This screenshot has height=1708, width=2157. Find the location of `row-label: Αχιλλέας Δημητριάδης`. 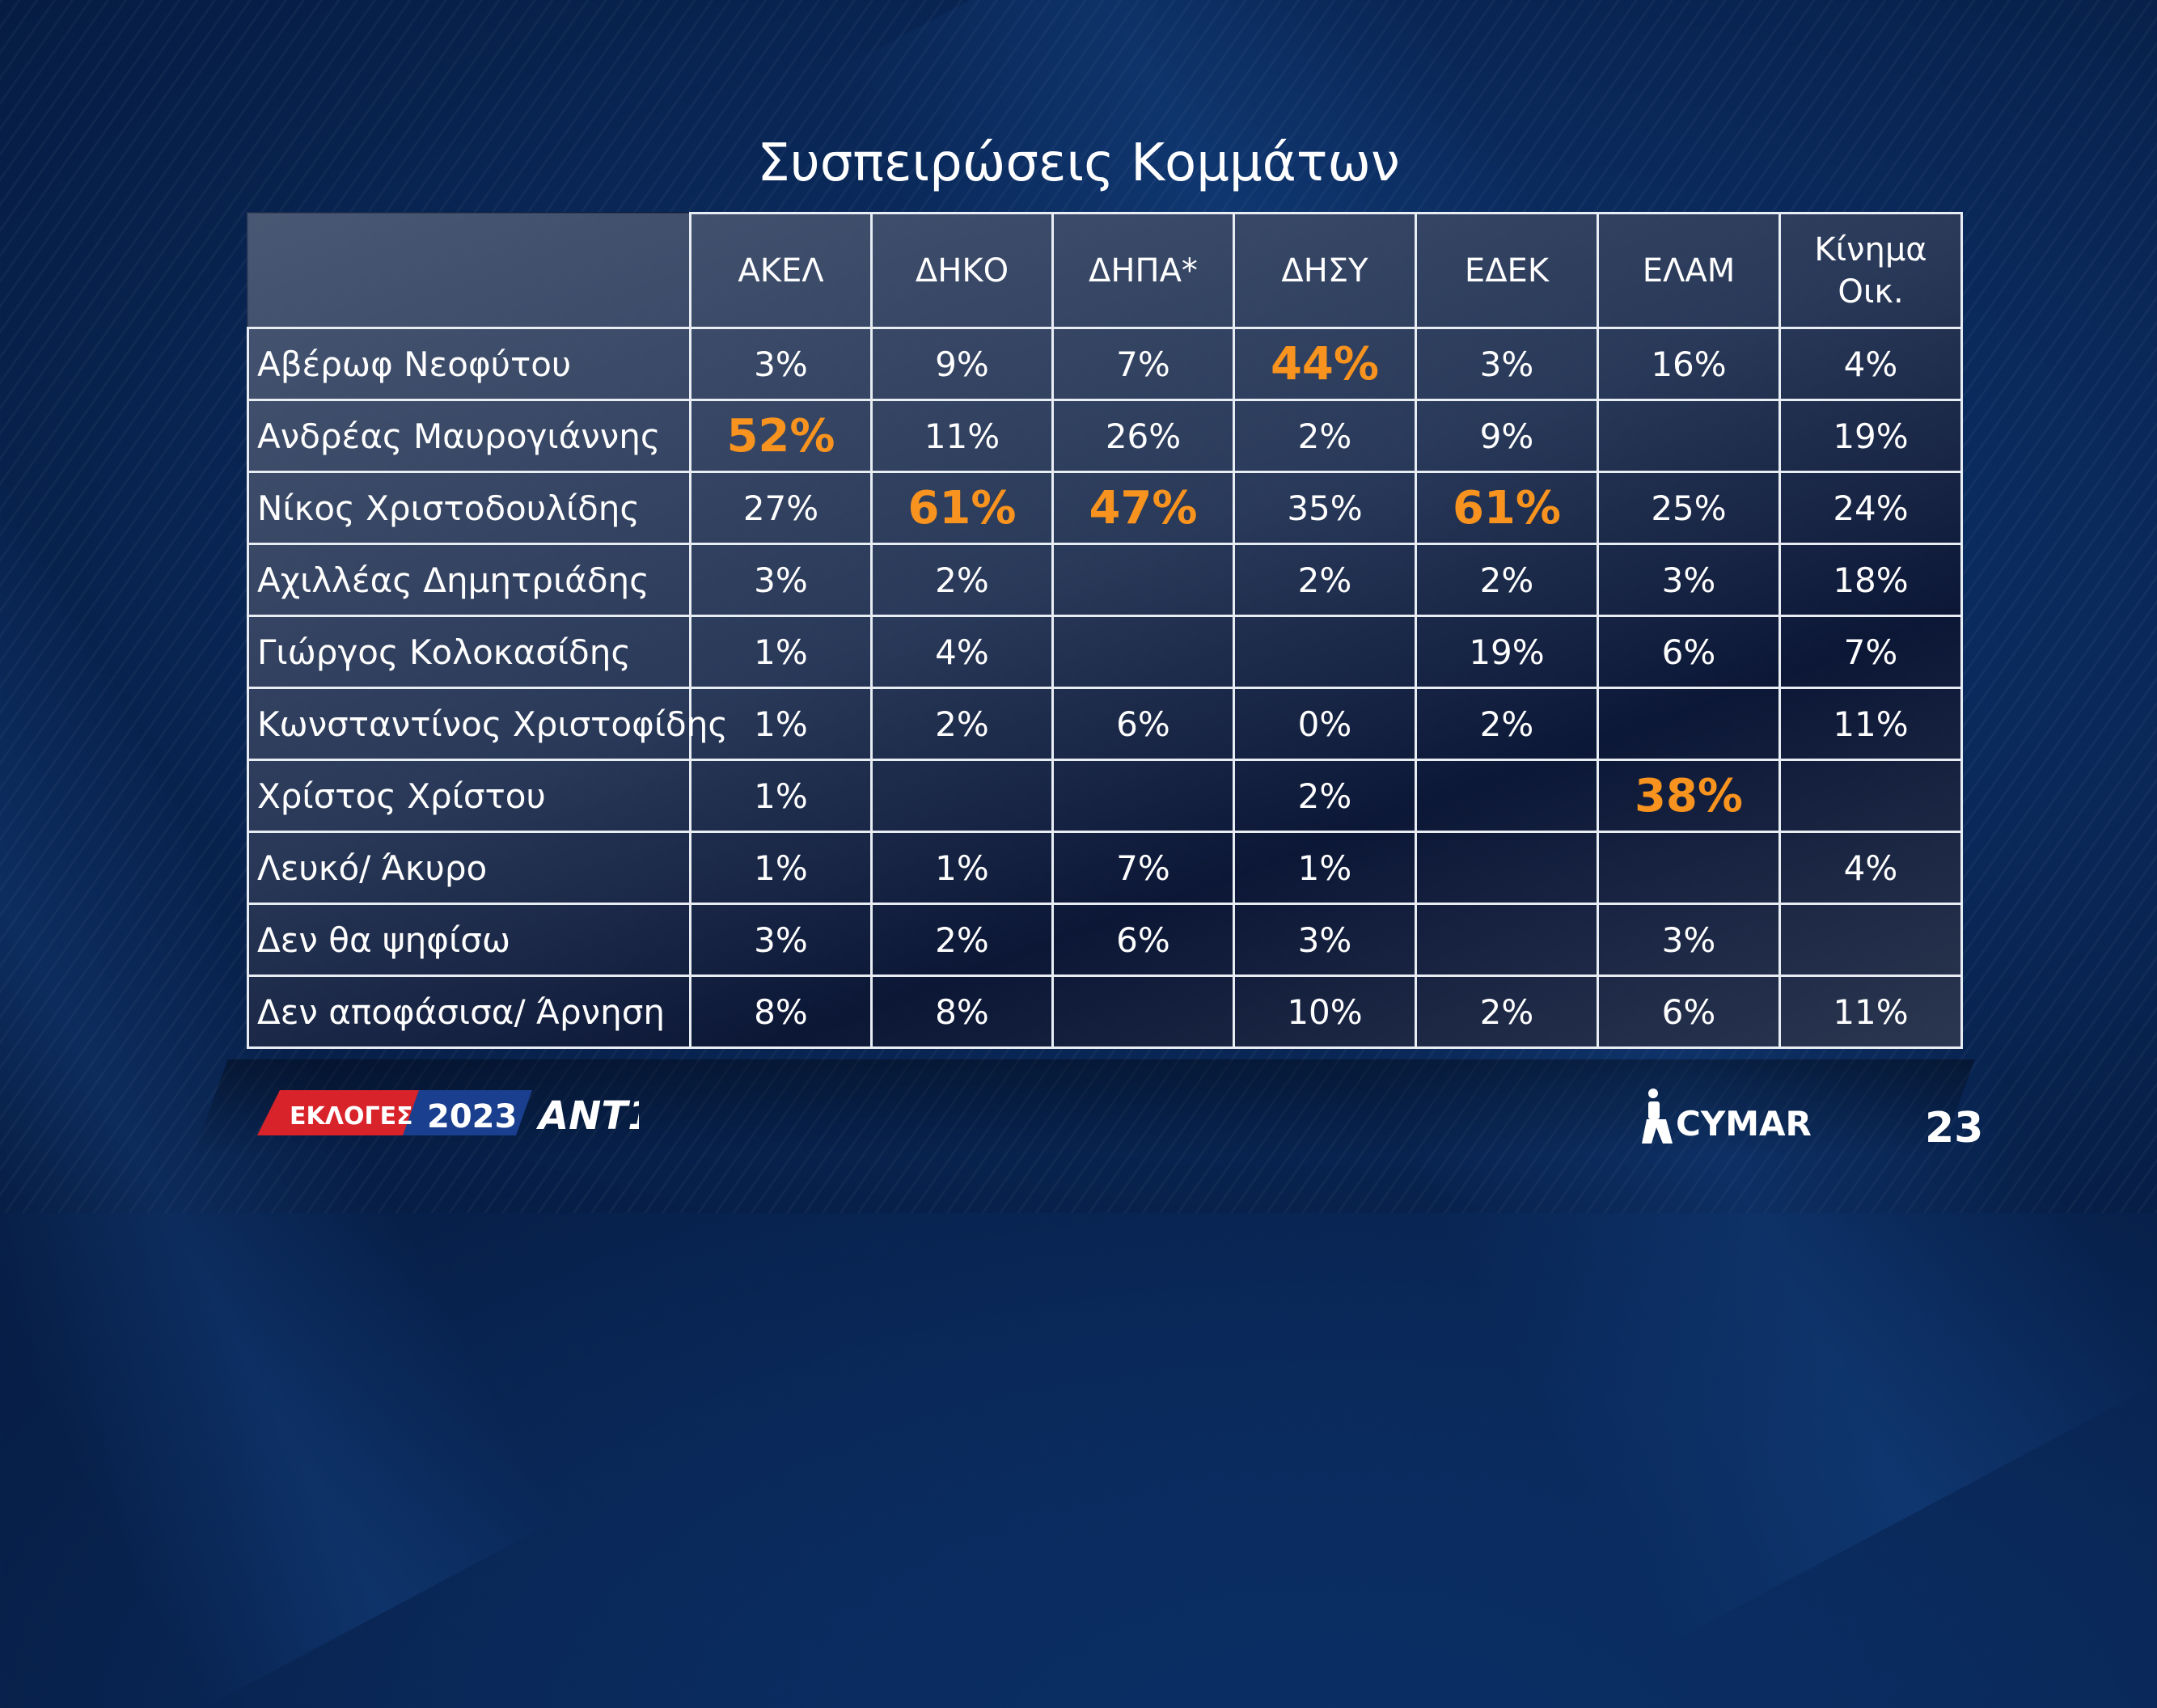

row-label: Αχιλλέας Δημητριάδης is located at coordinates (469, 580).